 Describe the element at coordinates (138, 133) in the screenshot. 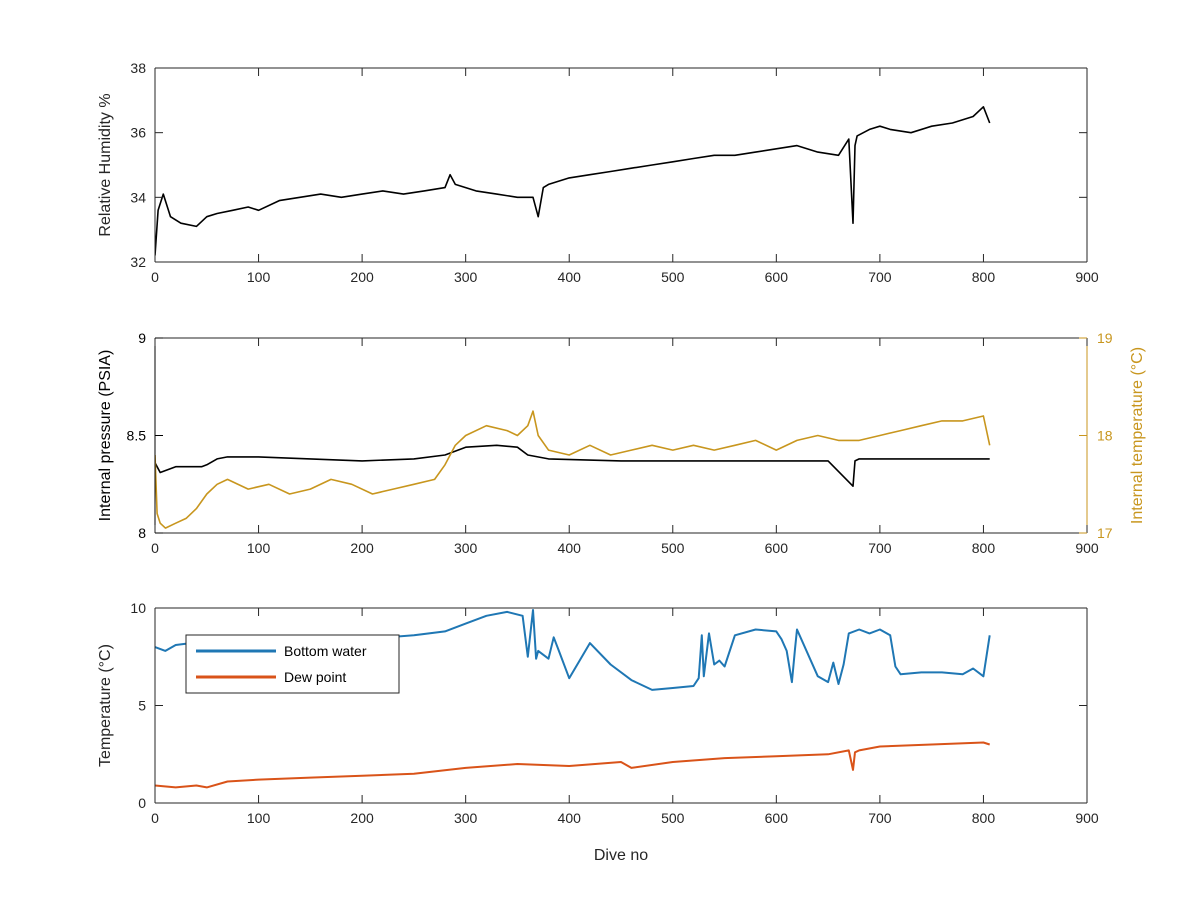

I see `y-tick-label: 36` at that location.